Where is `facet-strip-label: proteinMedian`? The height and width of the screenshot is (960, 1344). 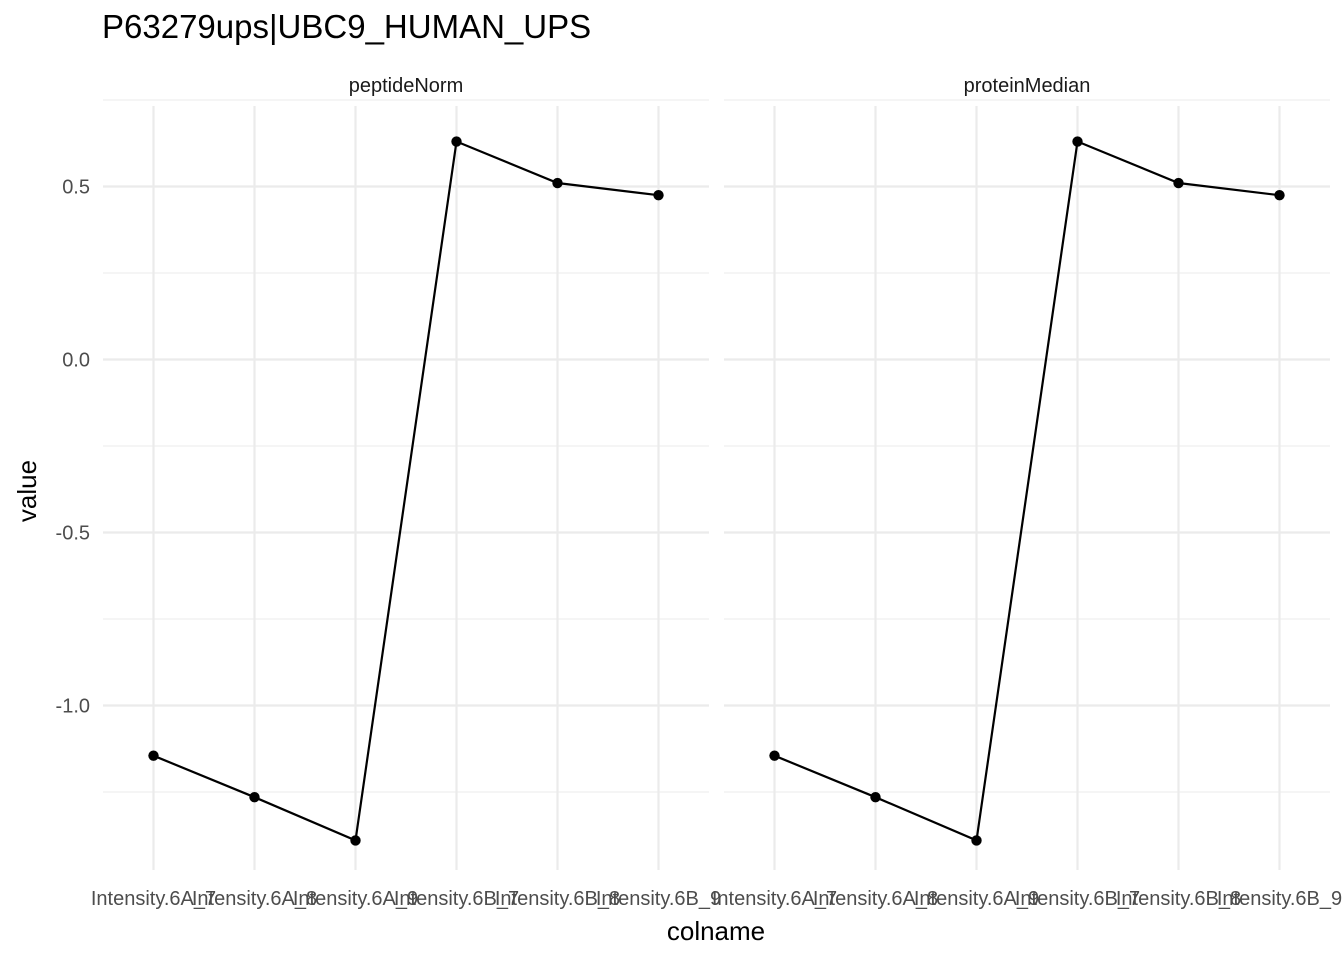
facet-strip-label: proteinMedian is located at coordinates (1027, 86).